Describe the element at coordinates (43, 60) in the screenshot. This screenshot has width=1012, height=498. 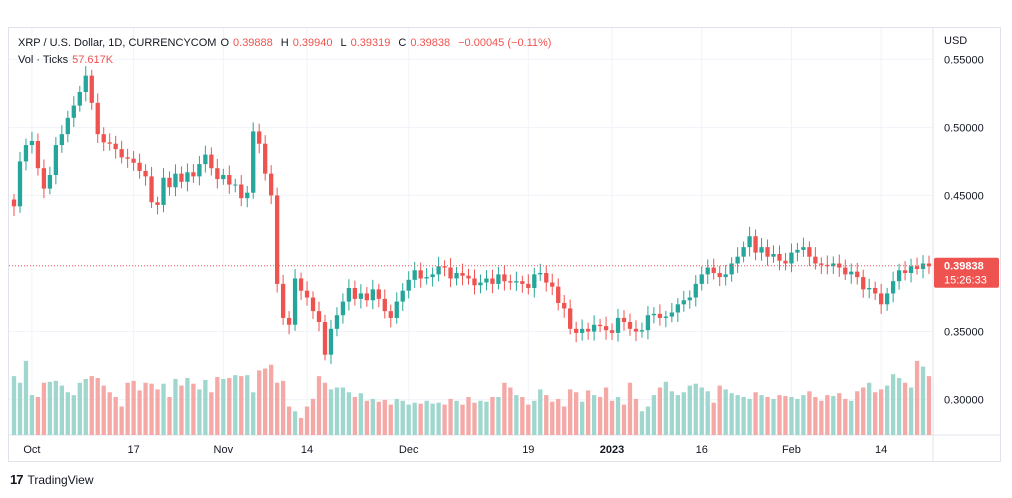
I see `volume-label: Vol · Ticks` at that location.